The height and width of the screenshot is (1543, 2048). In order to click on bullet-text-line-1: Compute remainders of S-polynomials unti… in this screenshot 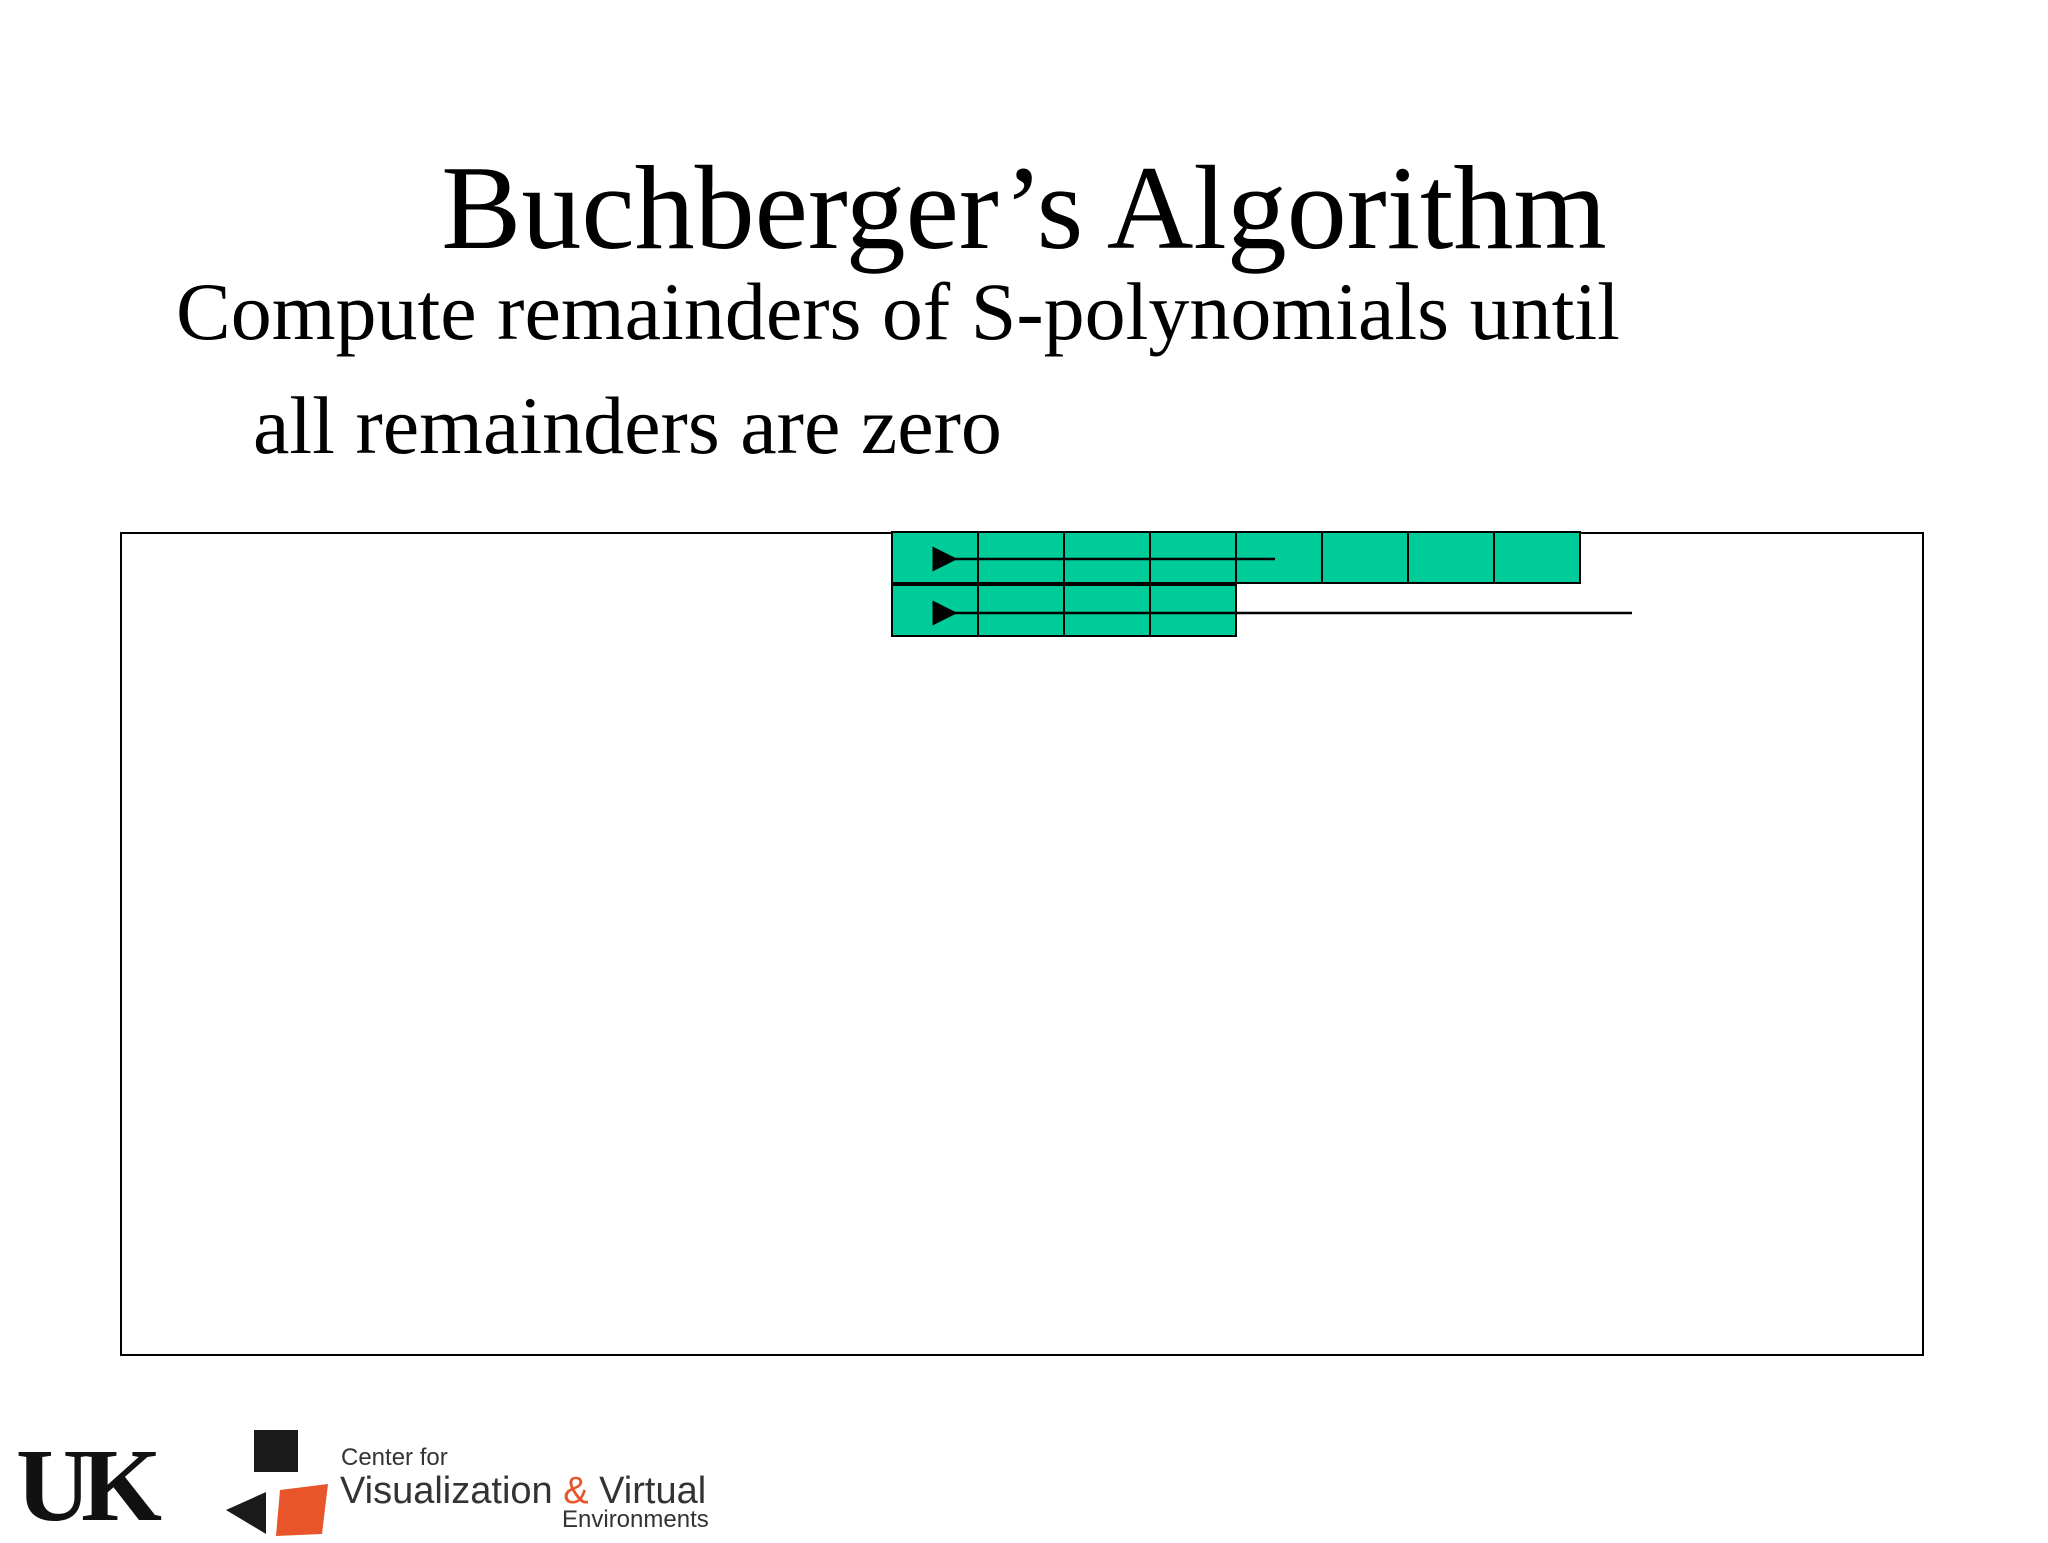, I will do `click(898, 311)`.